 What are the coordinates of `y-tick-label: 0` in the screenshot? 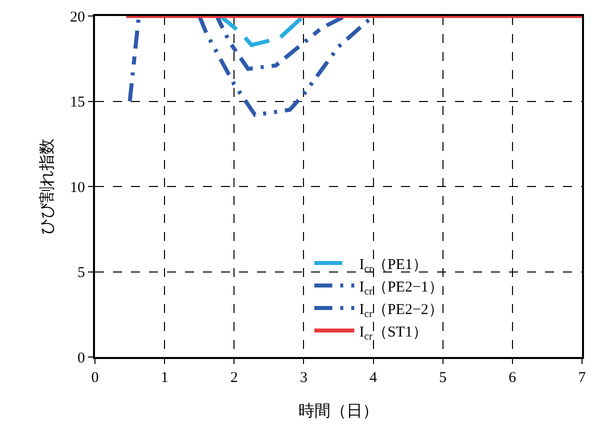 It's located at (81, 358).